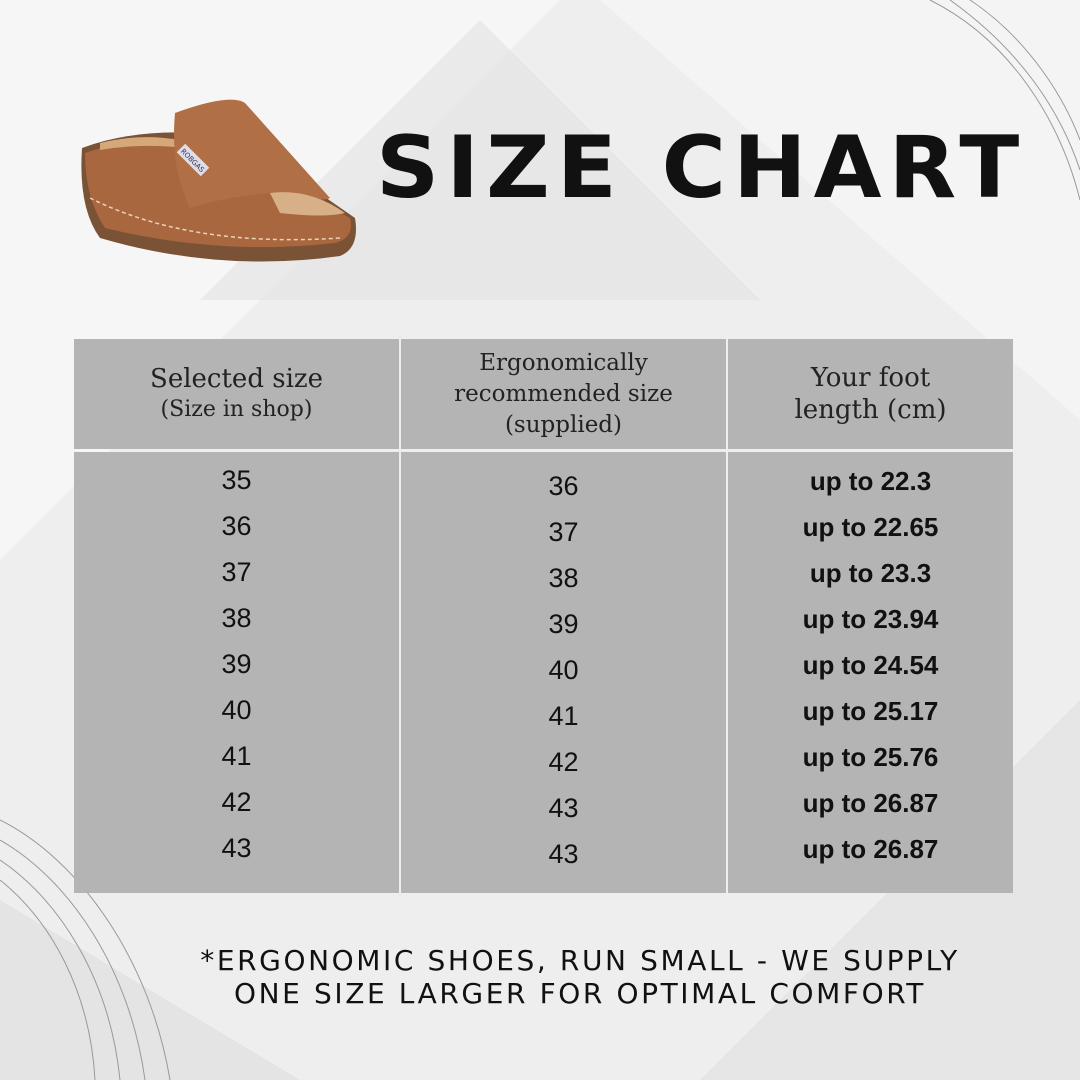 Image resolution: width=1080 pixels, height=1080 pixels. Describe the element at coordinates (580, 993) in the screenshot. I see `note-line: ONE SIZE LARGER FOR OPTIMAL COMFORT` at that location.